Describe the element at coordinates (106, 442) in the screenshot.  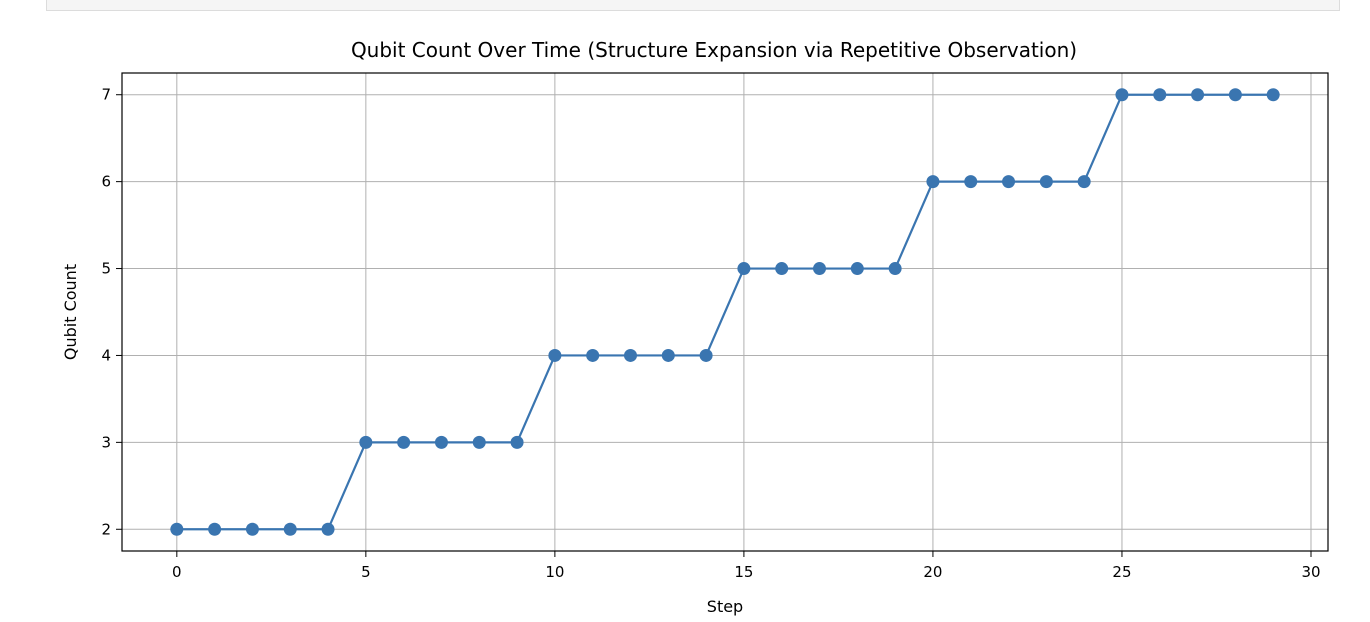
I see `y-tick-label: 3` at that location.